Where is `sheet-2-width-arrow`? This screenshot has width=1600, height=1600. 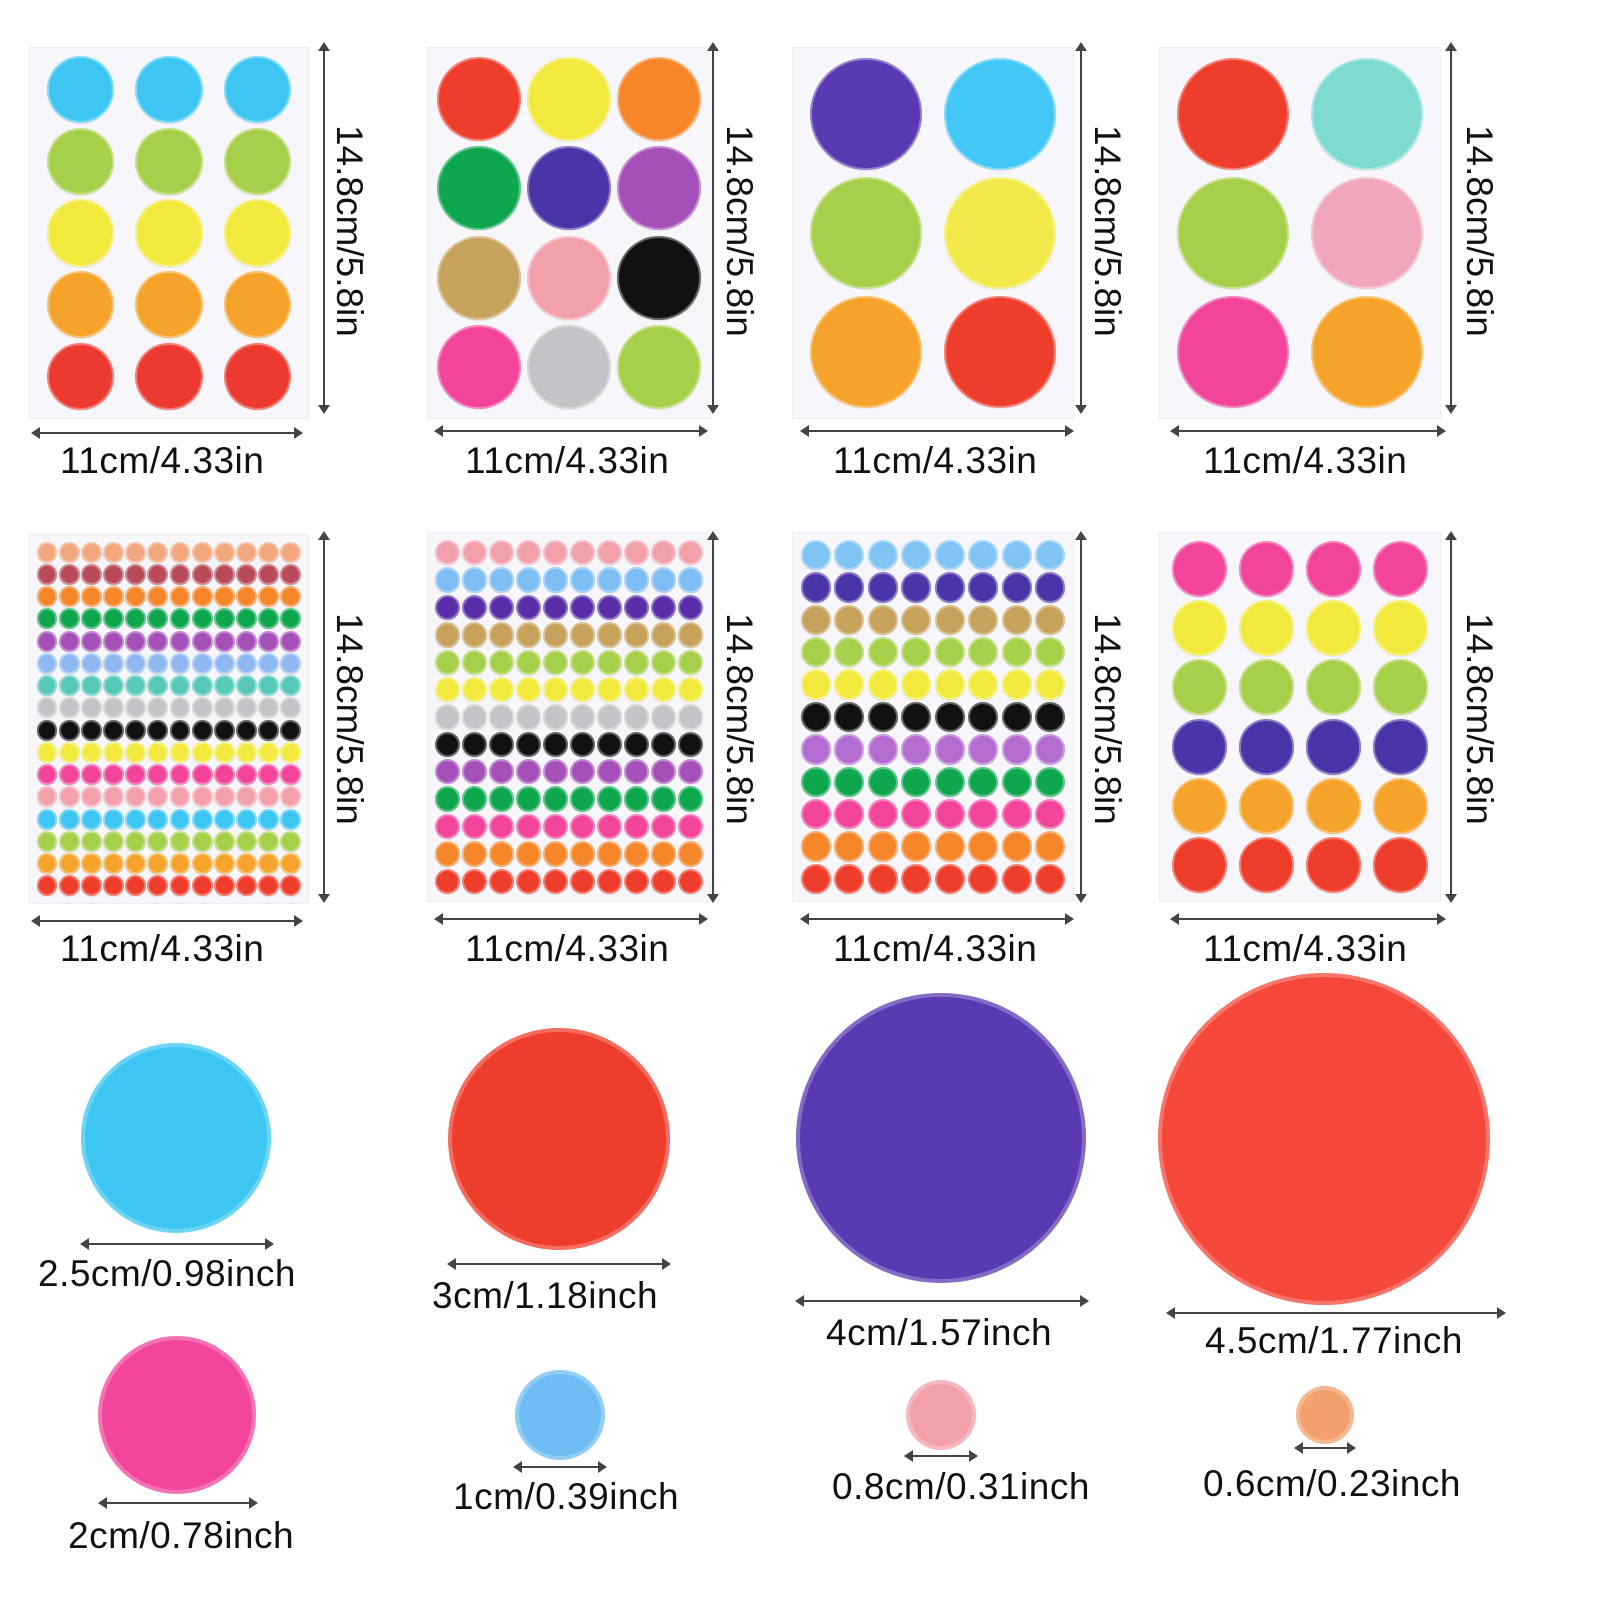
sheet-2-width-arrow is located at coordinates (571, 431).